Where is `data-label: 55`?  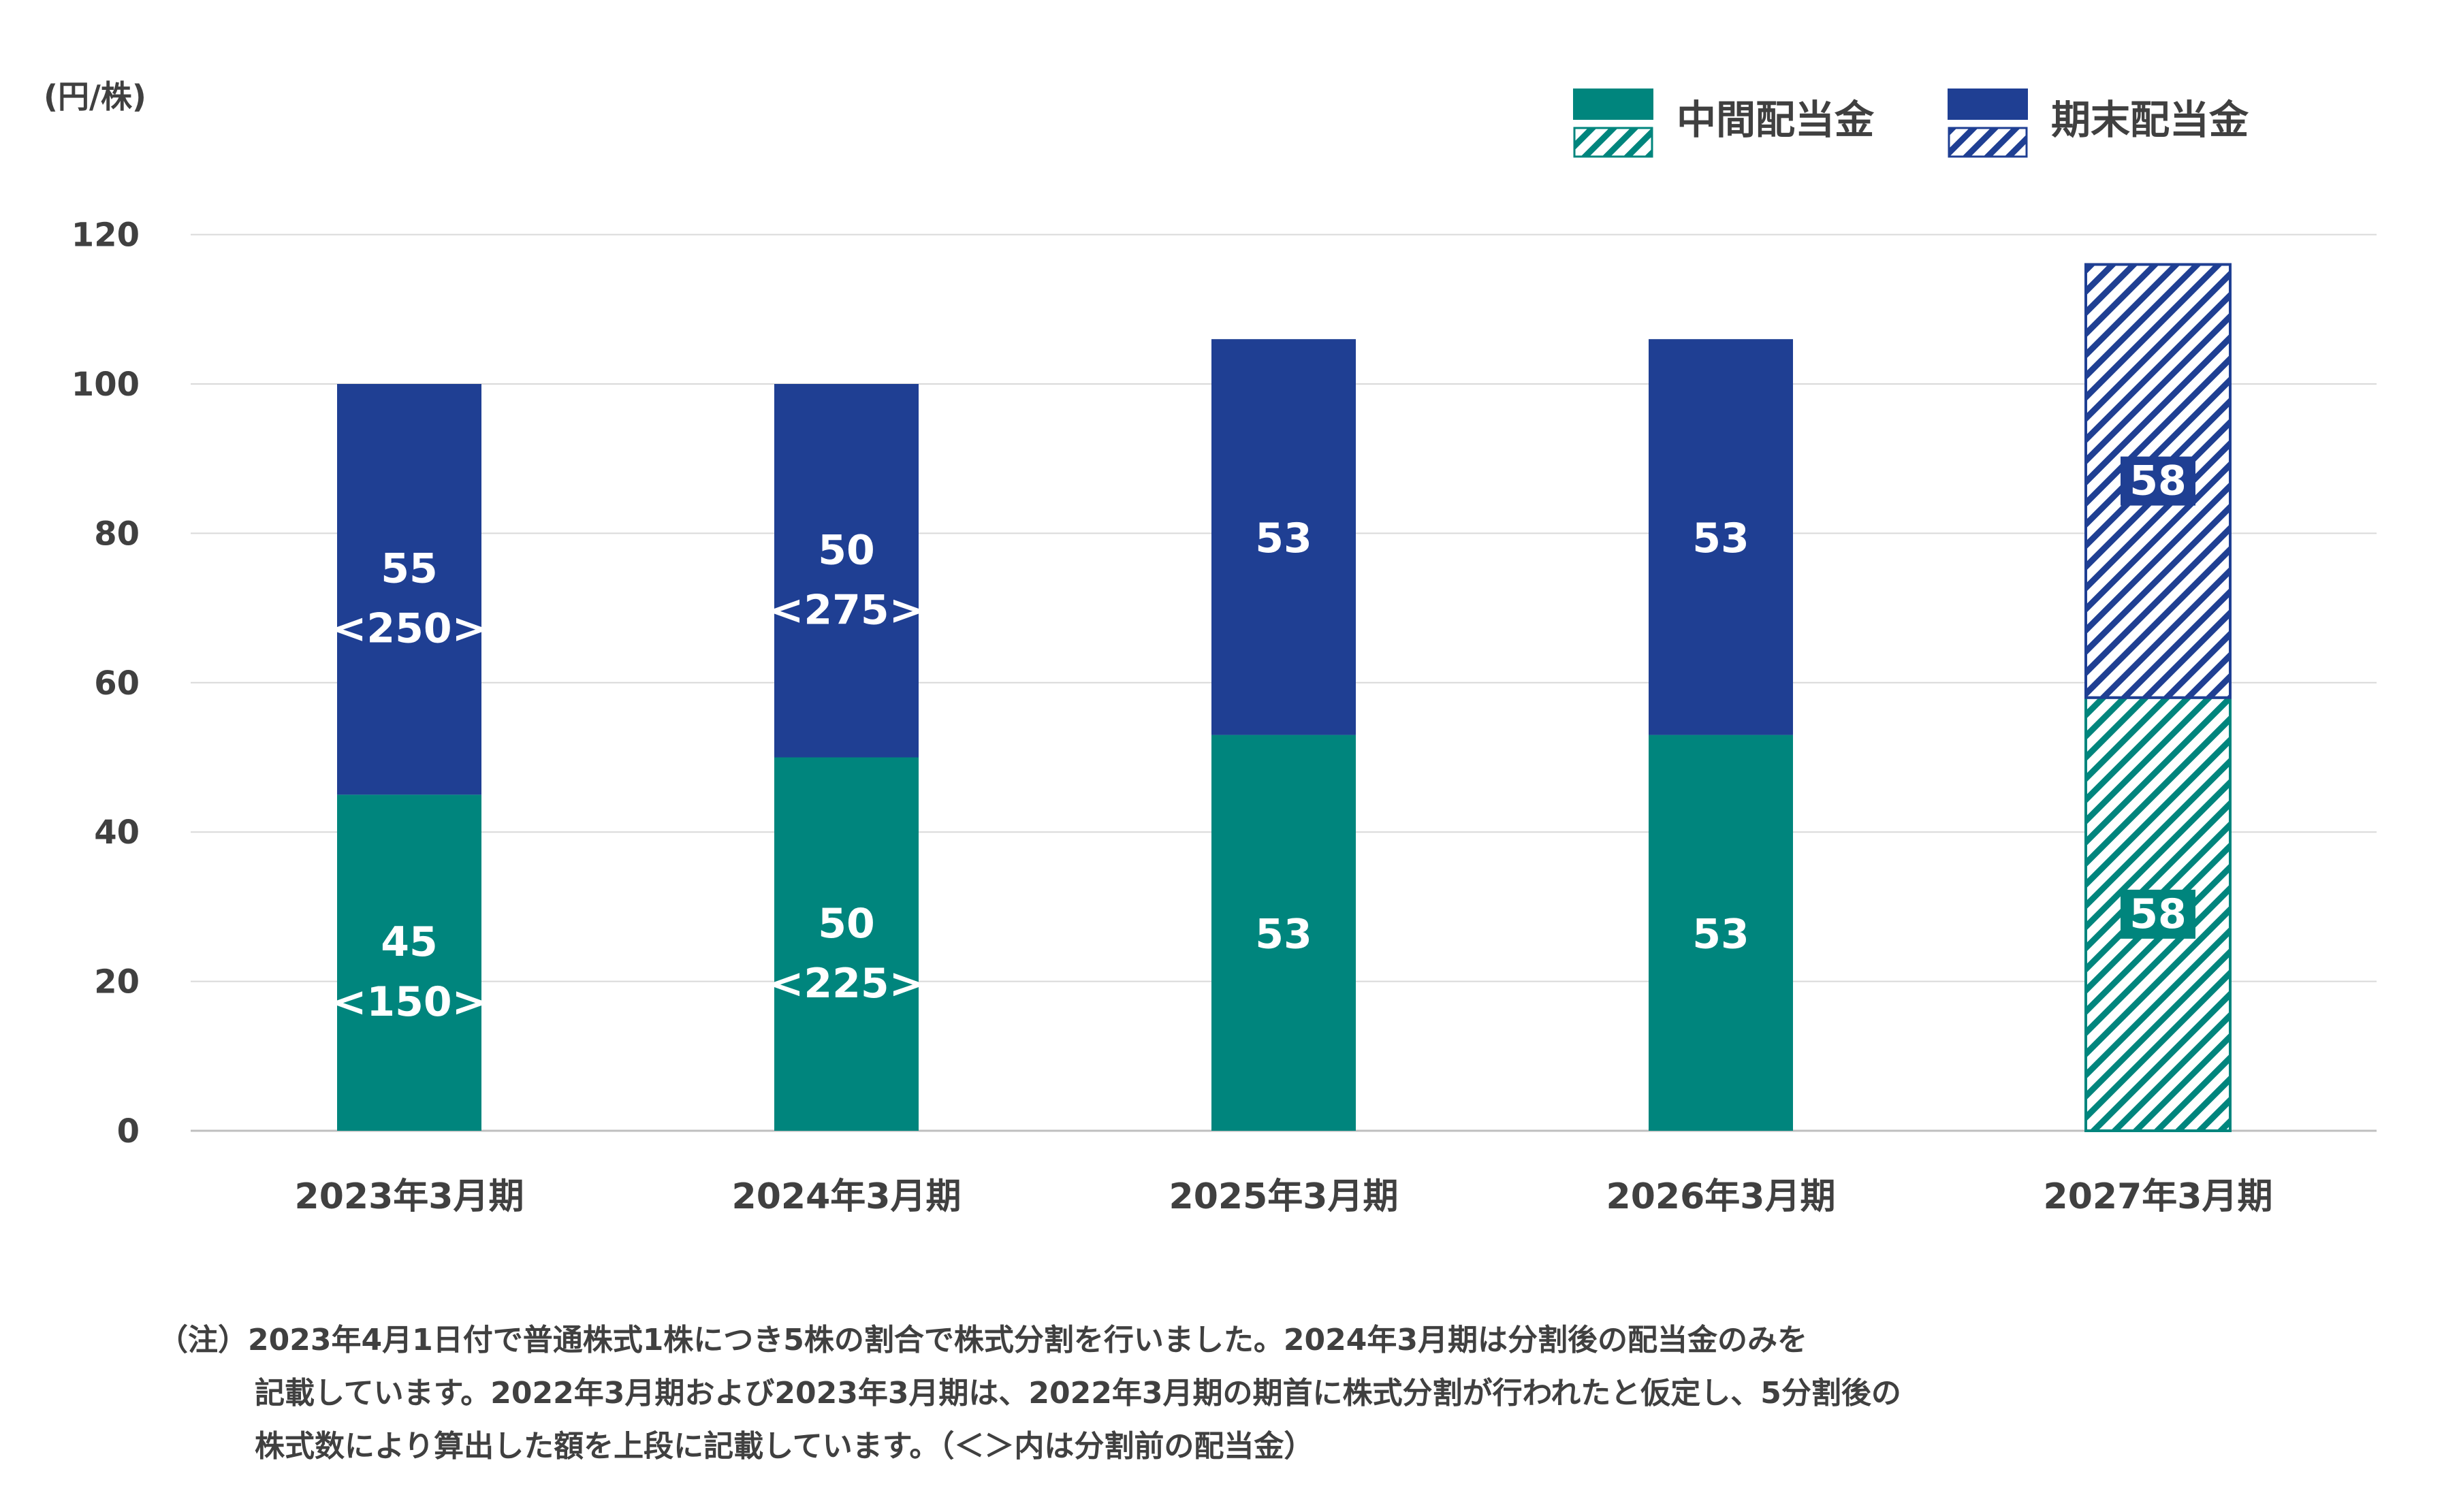
data-label: 55 is located at coordinates (409, 569).